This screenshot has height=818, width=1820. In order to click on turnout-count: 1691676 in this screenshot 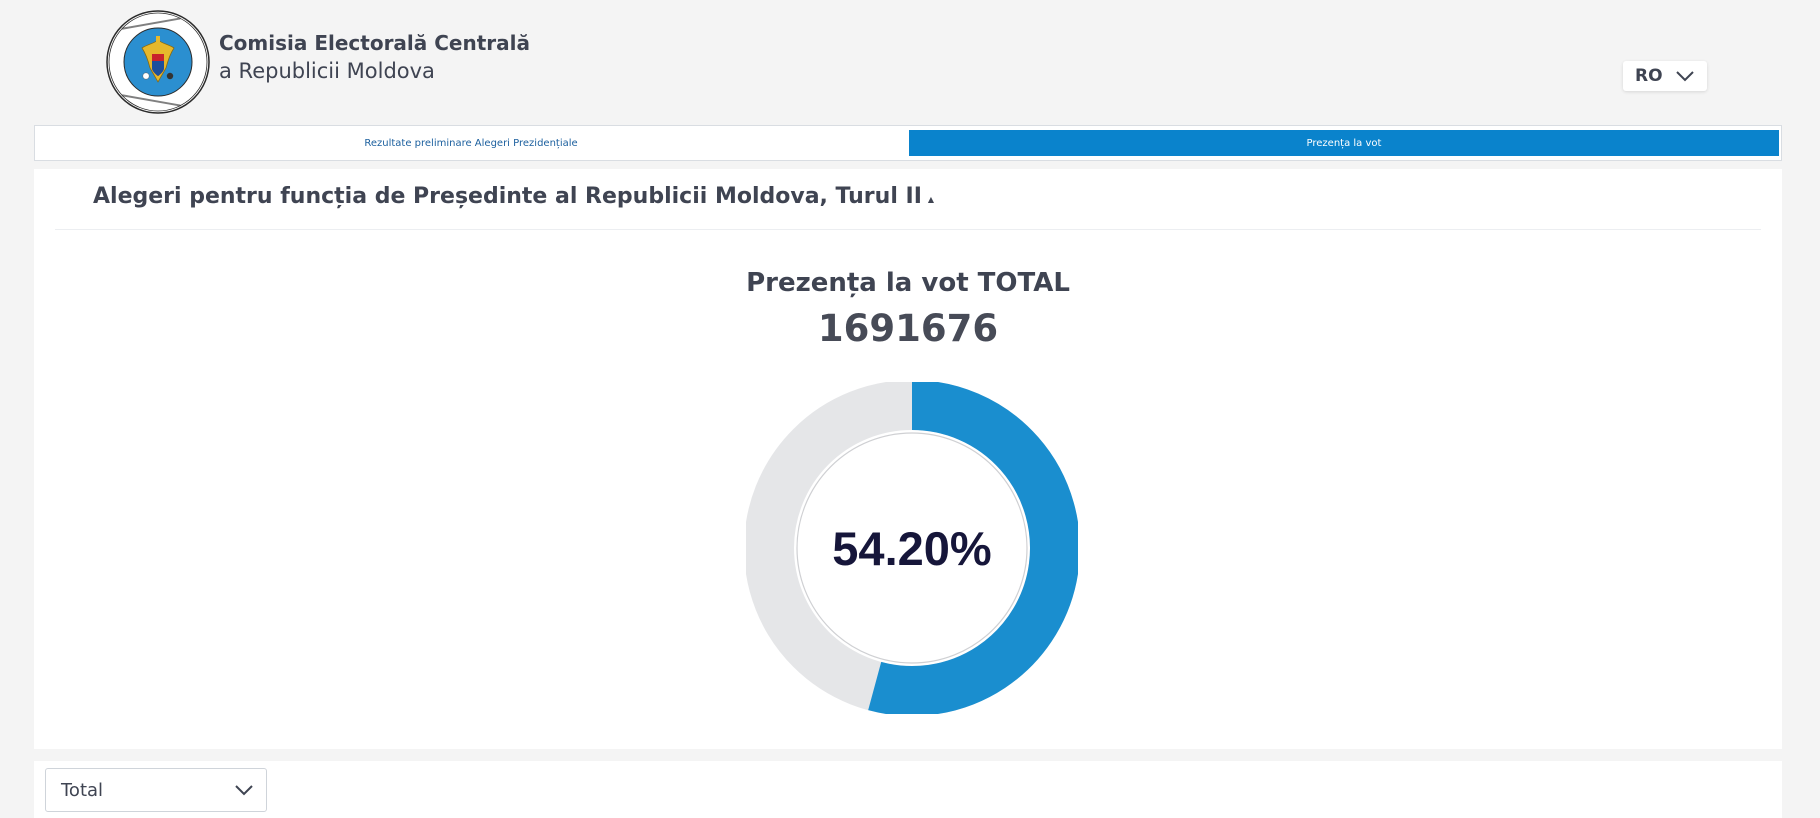, I will do `click(908, 328)`.